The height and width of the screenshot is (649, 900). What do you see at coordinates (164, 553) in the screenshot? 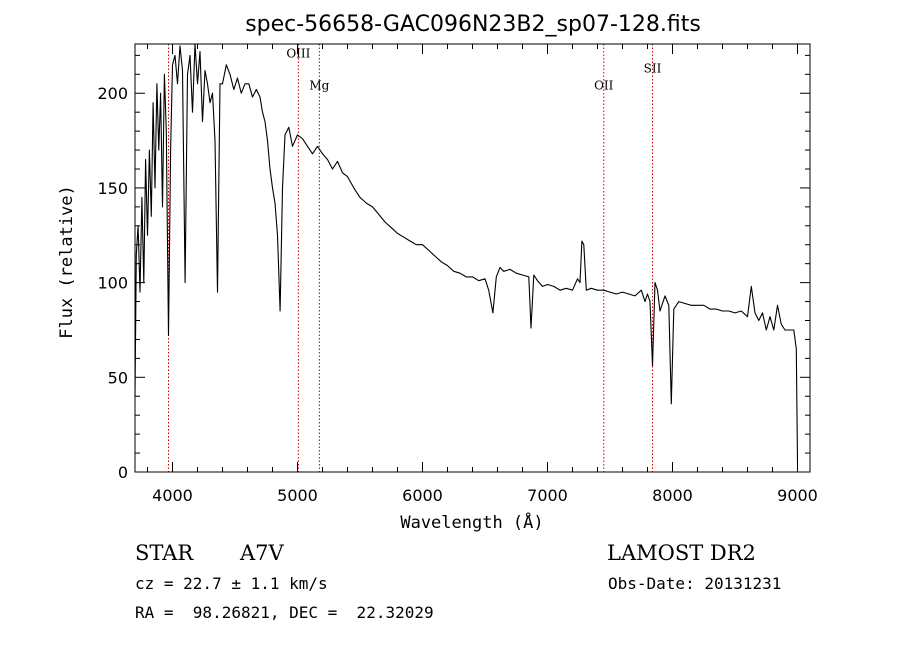
I see `object-class: STAR` at bounding box center [164, 553].